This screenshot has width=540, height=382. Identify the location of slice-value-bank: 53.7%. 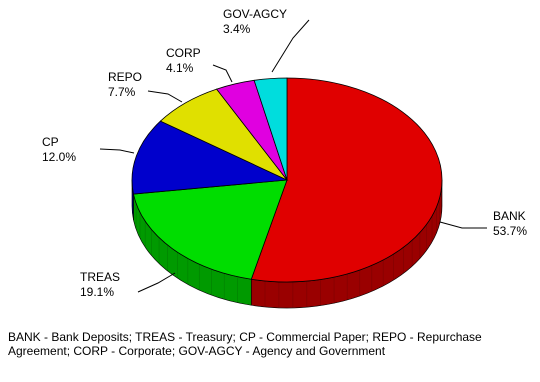
(510, 231).